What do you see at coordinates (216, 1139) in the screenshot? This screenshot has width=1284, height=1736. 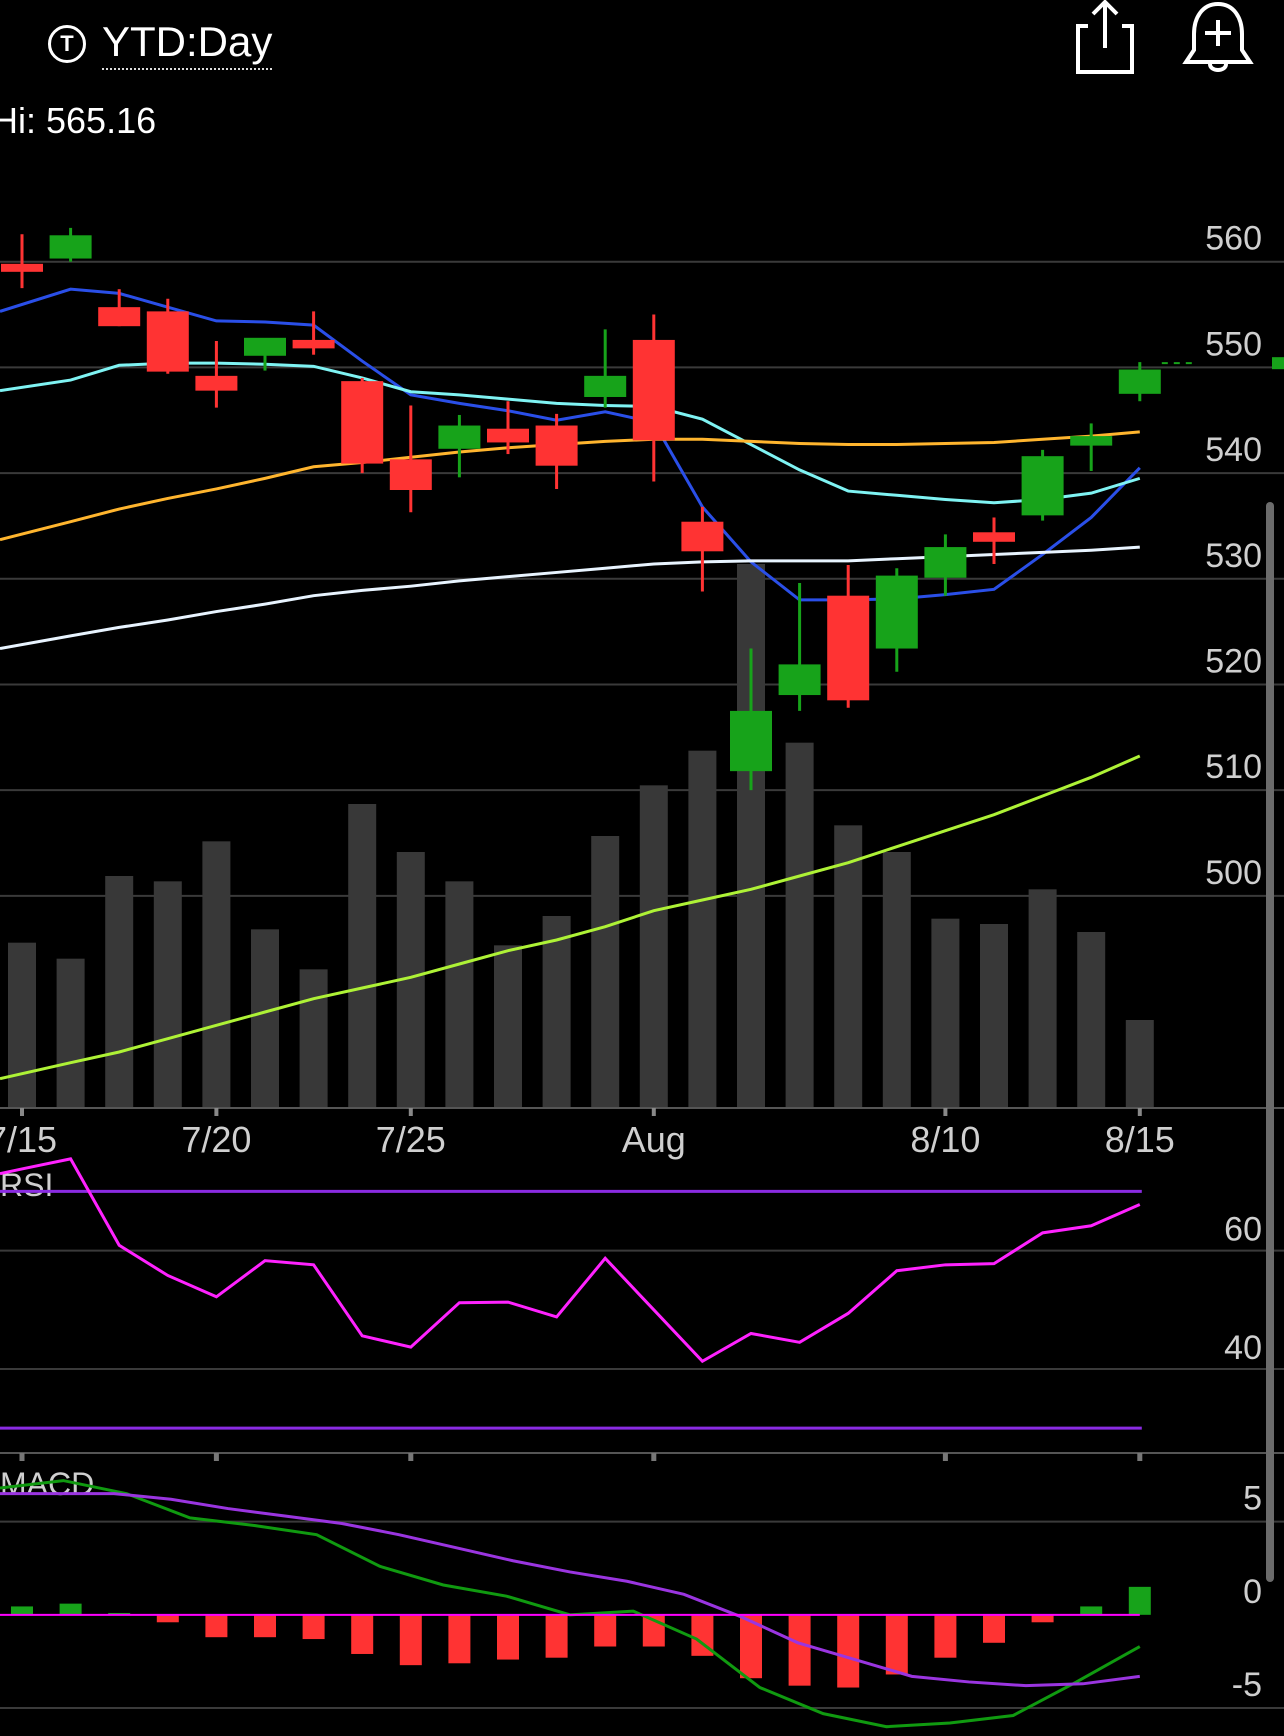 I see `x-axis-label: 7/20` at bounding box center [216, 1139].